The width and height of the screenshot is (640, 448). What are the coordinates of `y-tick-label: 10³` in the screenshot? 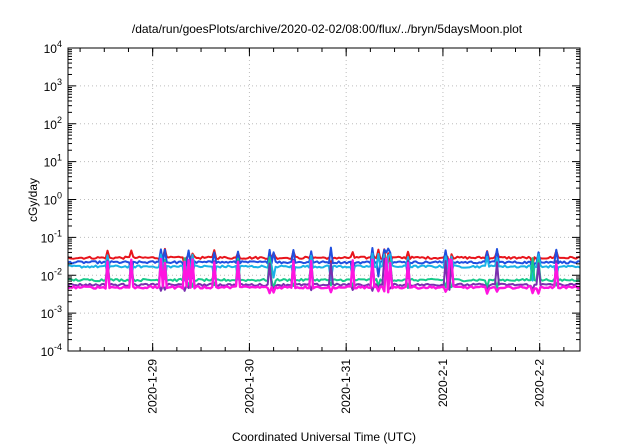 It's located at (53, 85).